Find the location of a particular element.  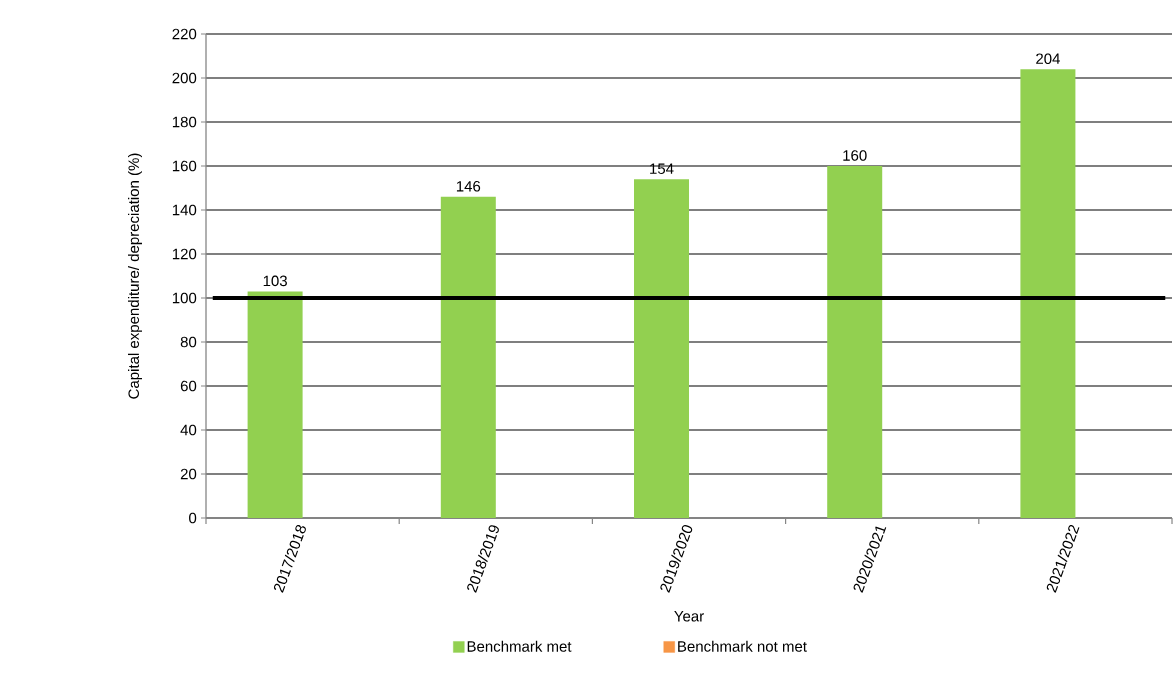

y-tick-label: 40 is located at coordinates (188, 430).